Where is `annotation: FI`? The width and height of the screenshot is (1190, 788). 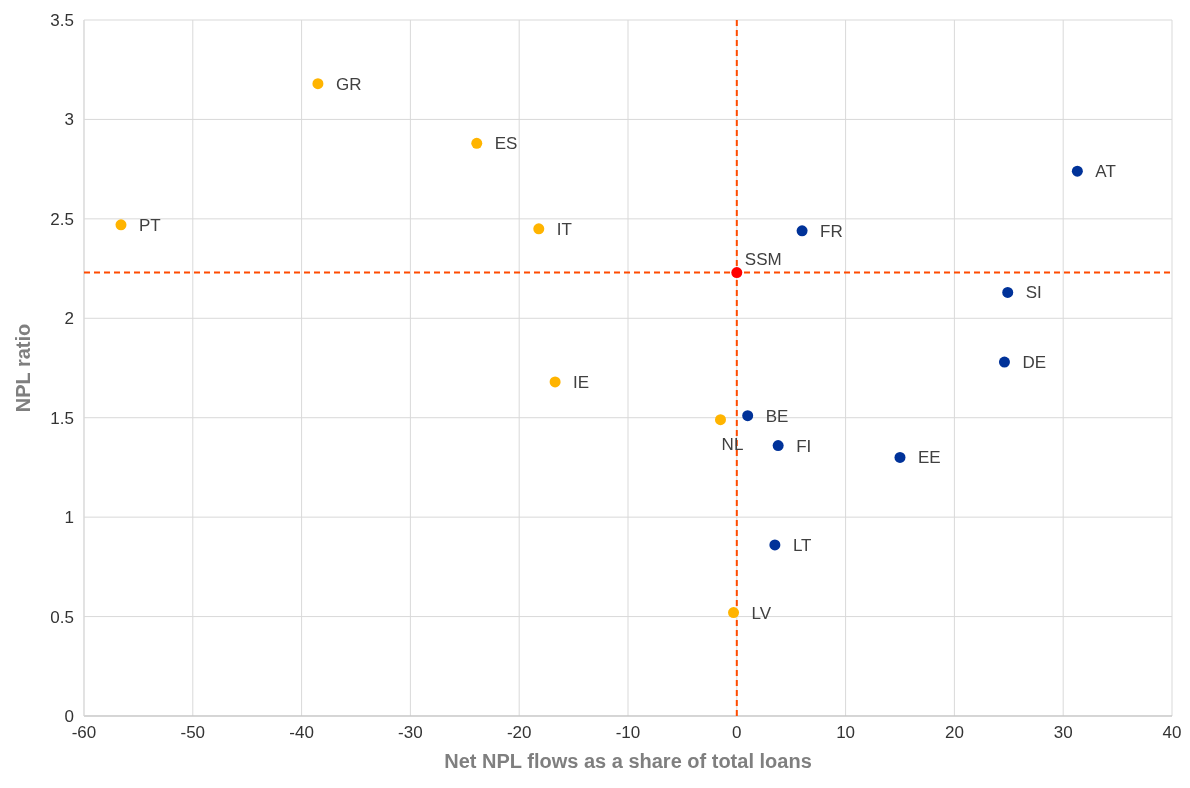
annotation: FI is located at coordinates (804, 446).